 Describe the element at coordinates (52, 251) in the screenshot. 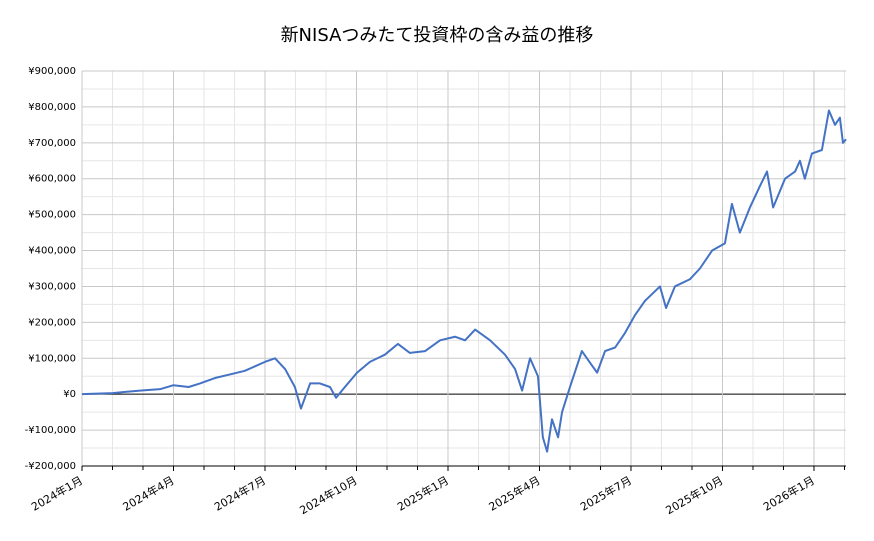

I see `y-tick-label: ¥400,000` at that location.